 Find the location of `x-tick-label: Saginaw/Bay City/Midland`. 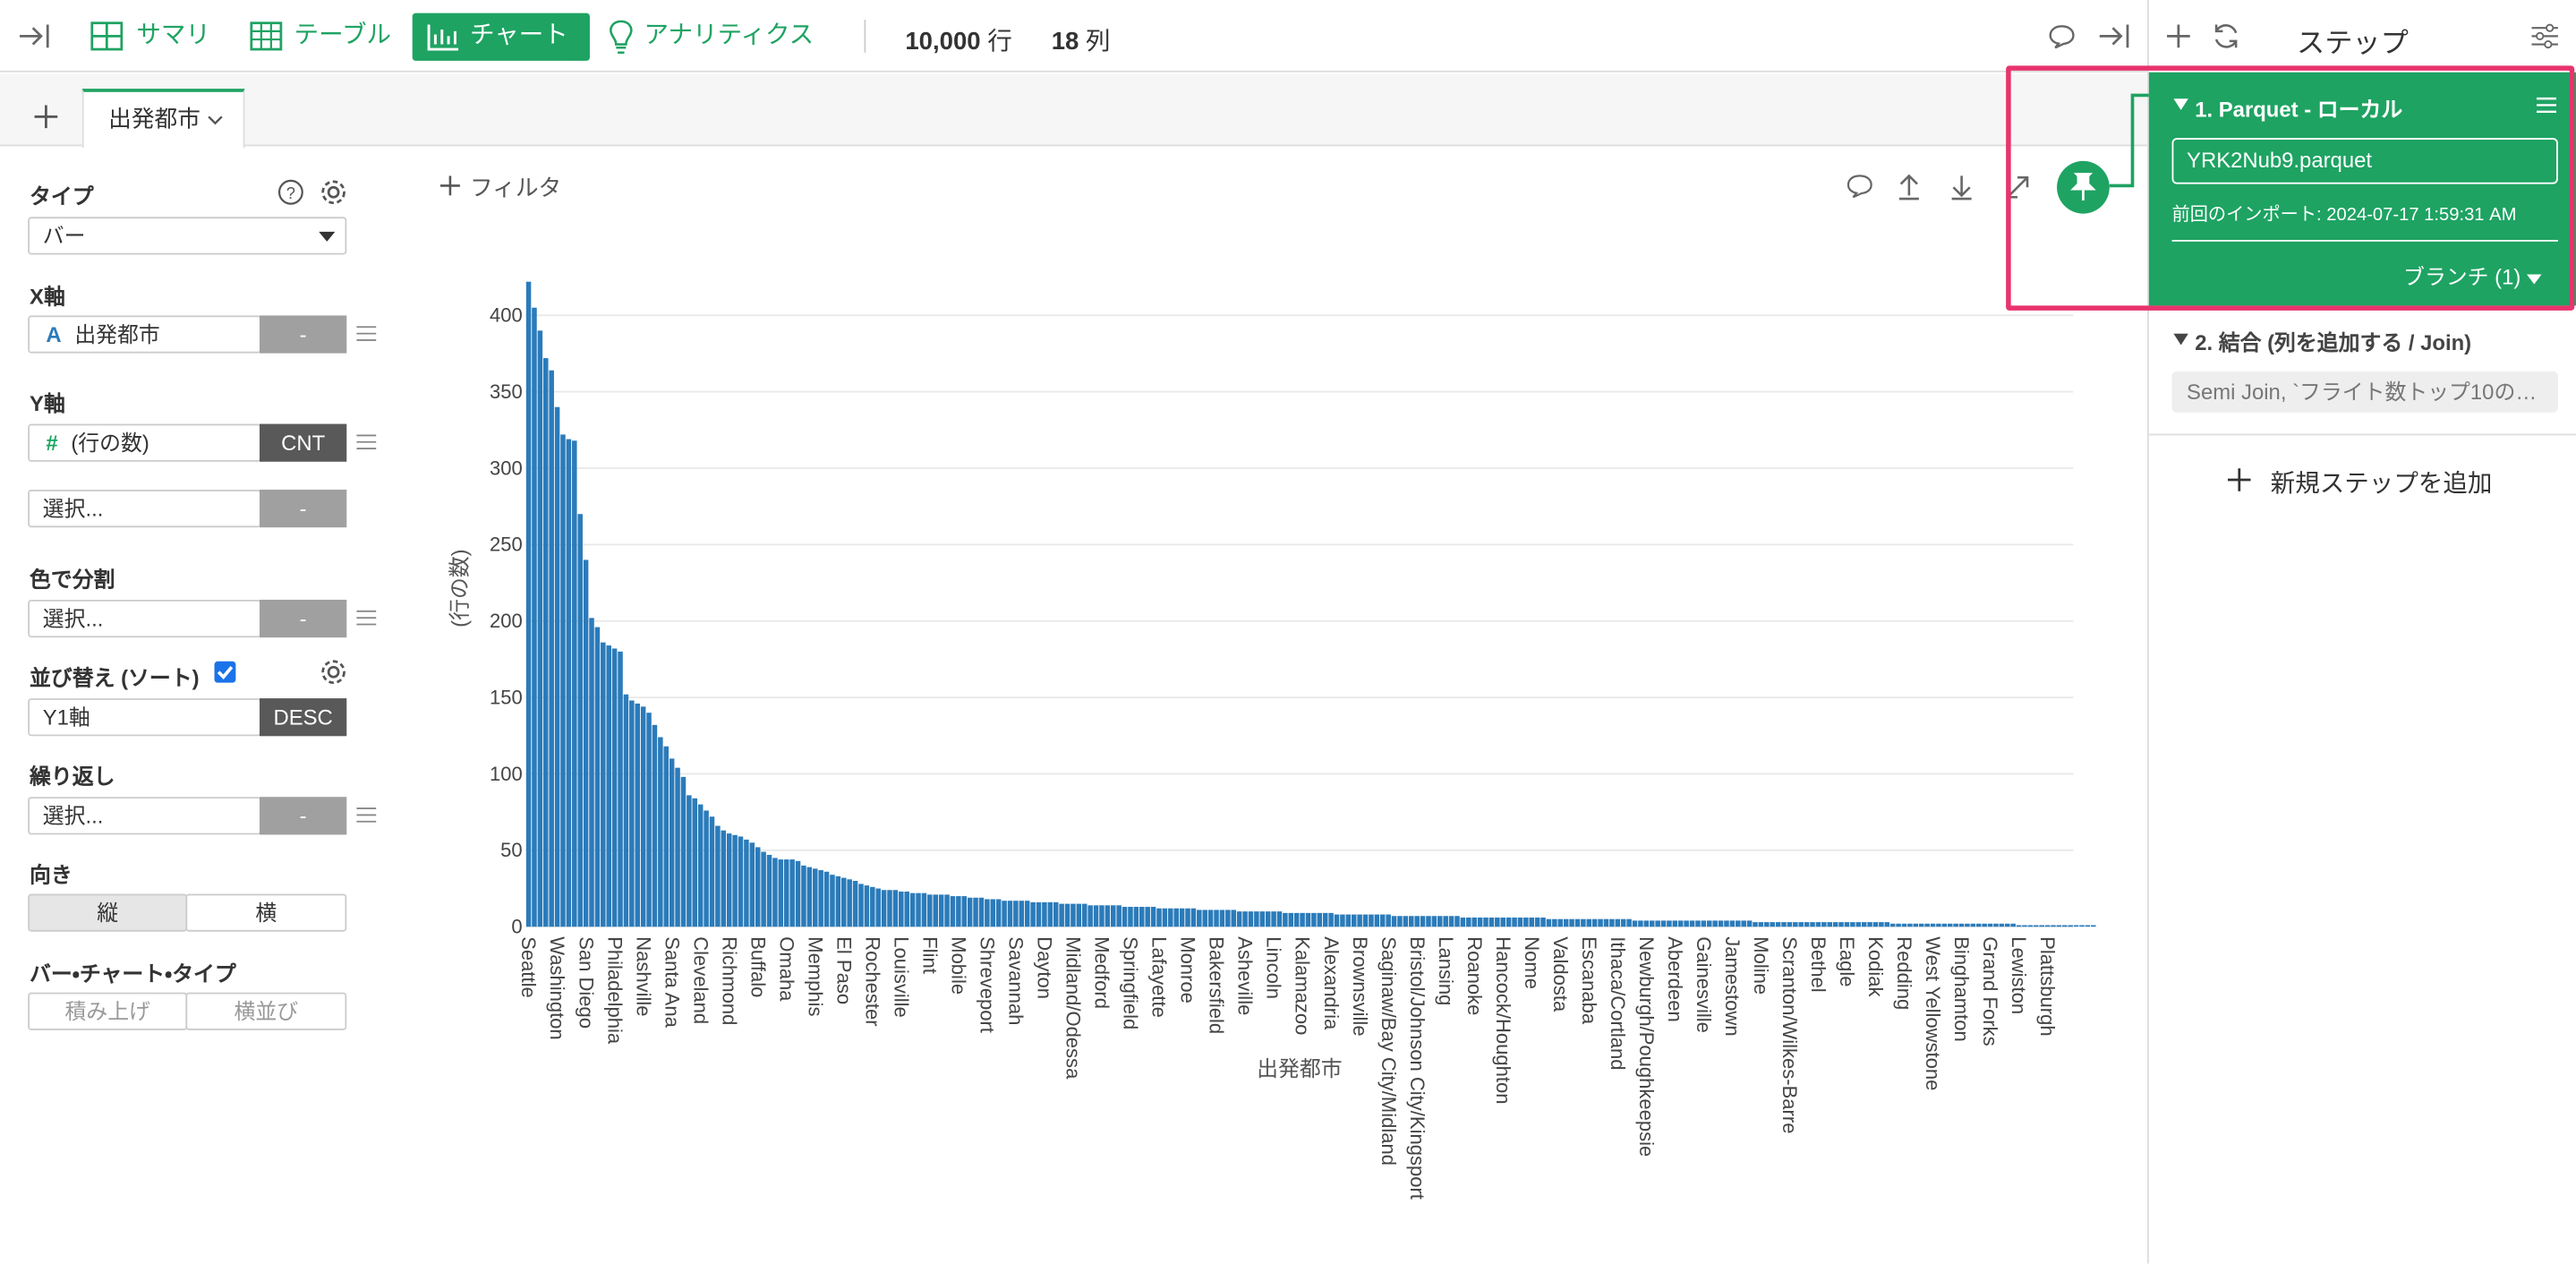

x-tick-label: Saginaw/Bay City/Midland is located at coordinates (1389, 1051).